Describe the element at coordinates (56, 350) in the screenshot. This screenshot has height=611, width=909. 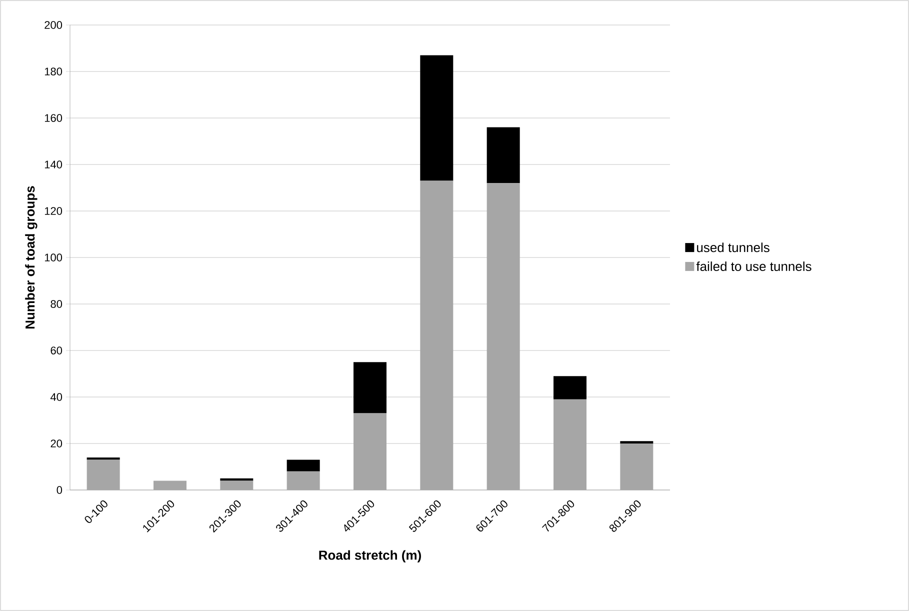
I see `y-tick-label: 60` at that location.